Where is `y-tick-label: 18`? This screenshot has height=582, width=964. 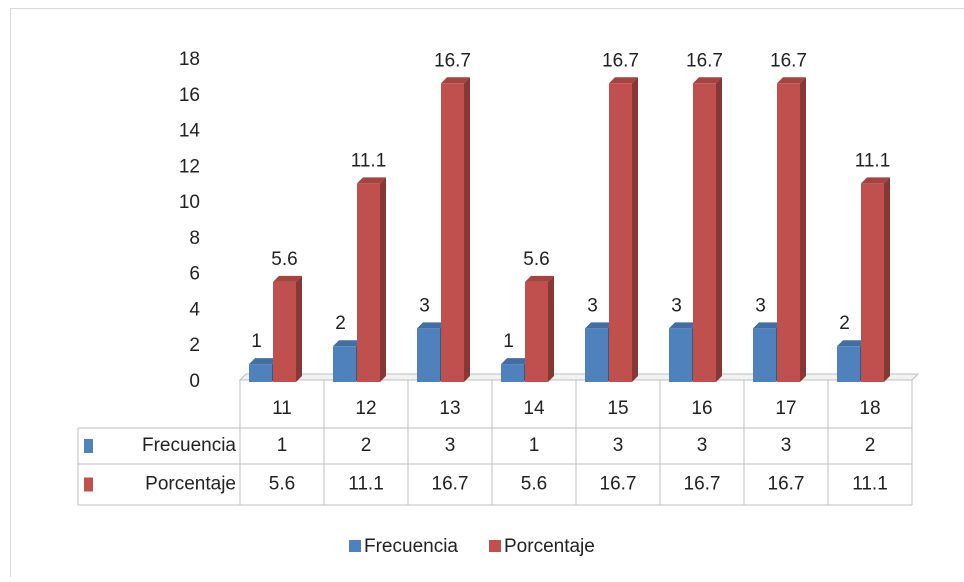
y-tick-label: 18 is located at coordinates (189, 59).